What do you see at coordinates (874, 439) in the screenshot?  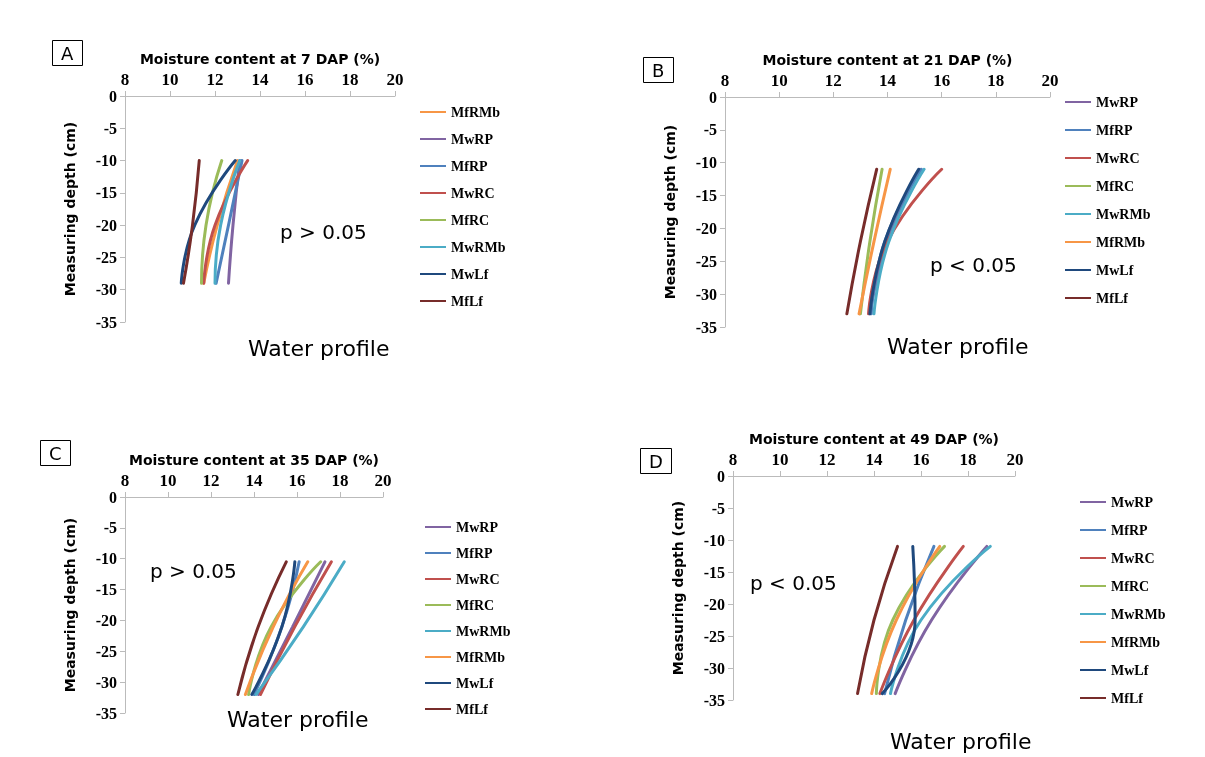 I see `x-axis-title: Moisture content at 49 DAP (%)` at bounding box center [874, 439].